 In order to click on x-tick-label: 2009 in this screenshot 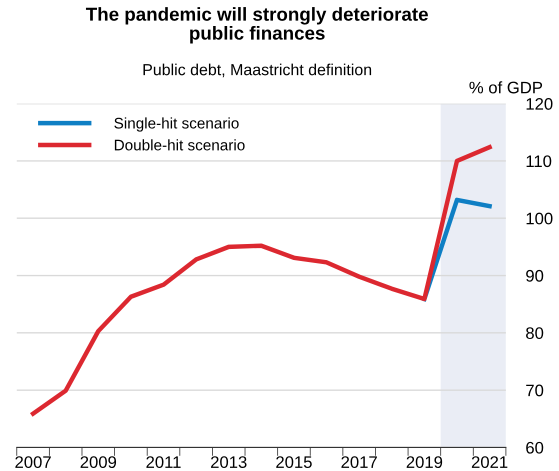, I will do `click(98, 462)`.